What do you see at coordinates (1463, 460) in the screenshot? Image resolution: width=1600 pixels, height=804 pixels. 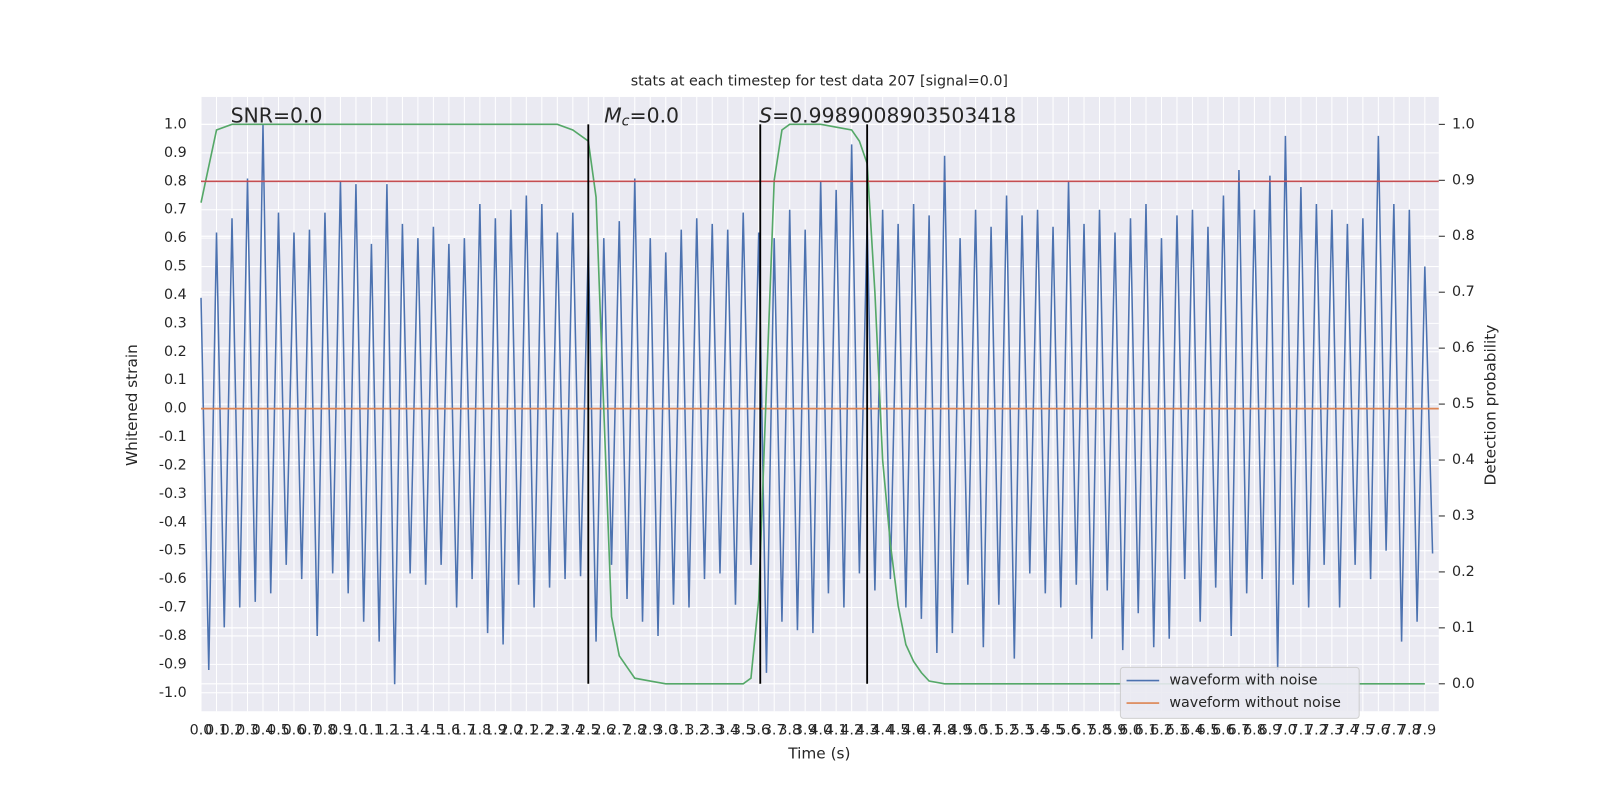 I see `y2-tick-label: 0.4` at bounding box center [1463, 460].